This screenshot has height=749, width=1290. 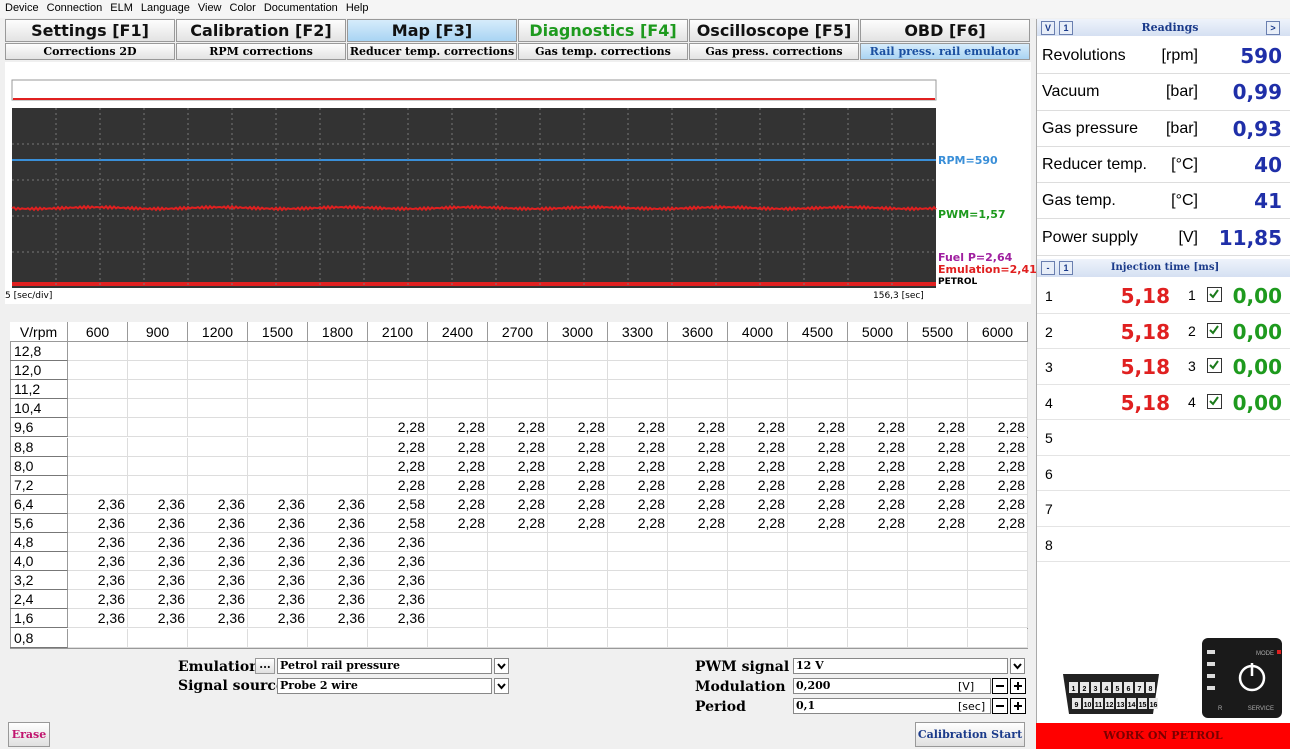 I want to click on menu-item: View, so click(x=209, y=8).